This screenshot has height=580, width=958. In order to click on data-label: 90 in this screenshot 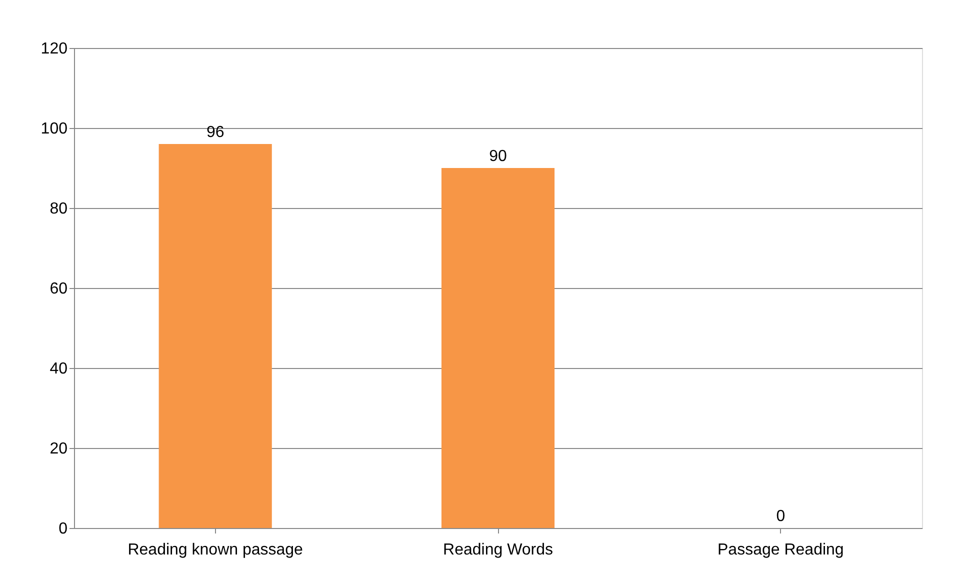, I will do `click(498, 156)`.